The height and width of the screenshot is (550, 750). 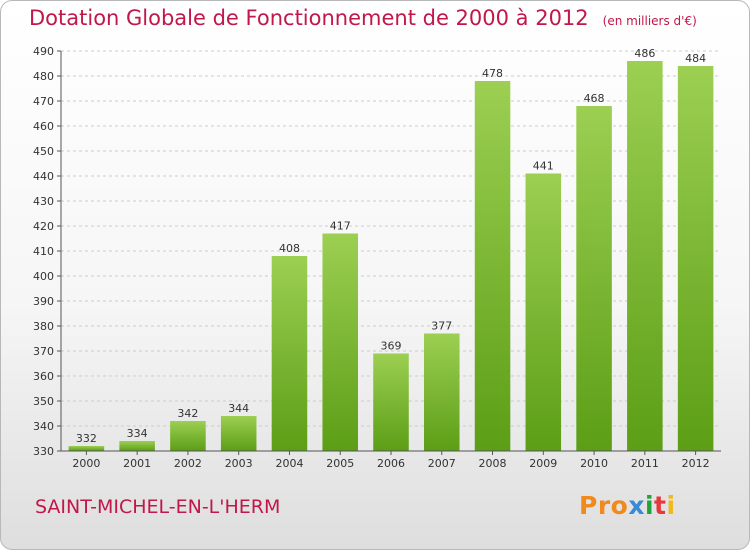 What do you see at coordinates (43, 351) in the screenshot?
I see `y-tick-label: 370` at bounding box center [43, 351].